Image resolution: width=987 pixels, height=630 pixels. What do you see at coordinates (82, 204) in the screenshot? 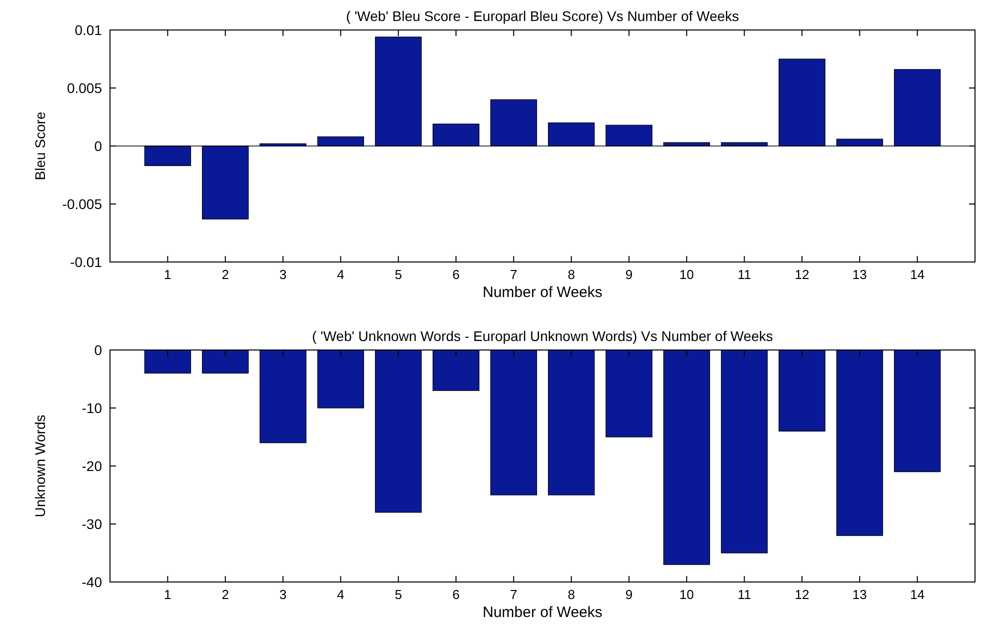
I see `y-tick-label: -0.005` at bounding box center [82, 204].